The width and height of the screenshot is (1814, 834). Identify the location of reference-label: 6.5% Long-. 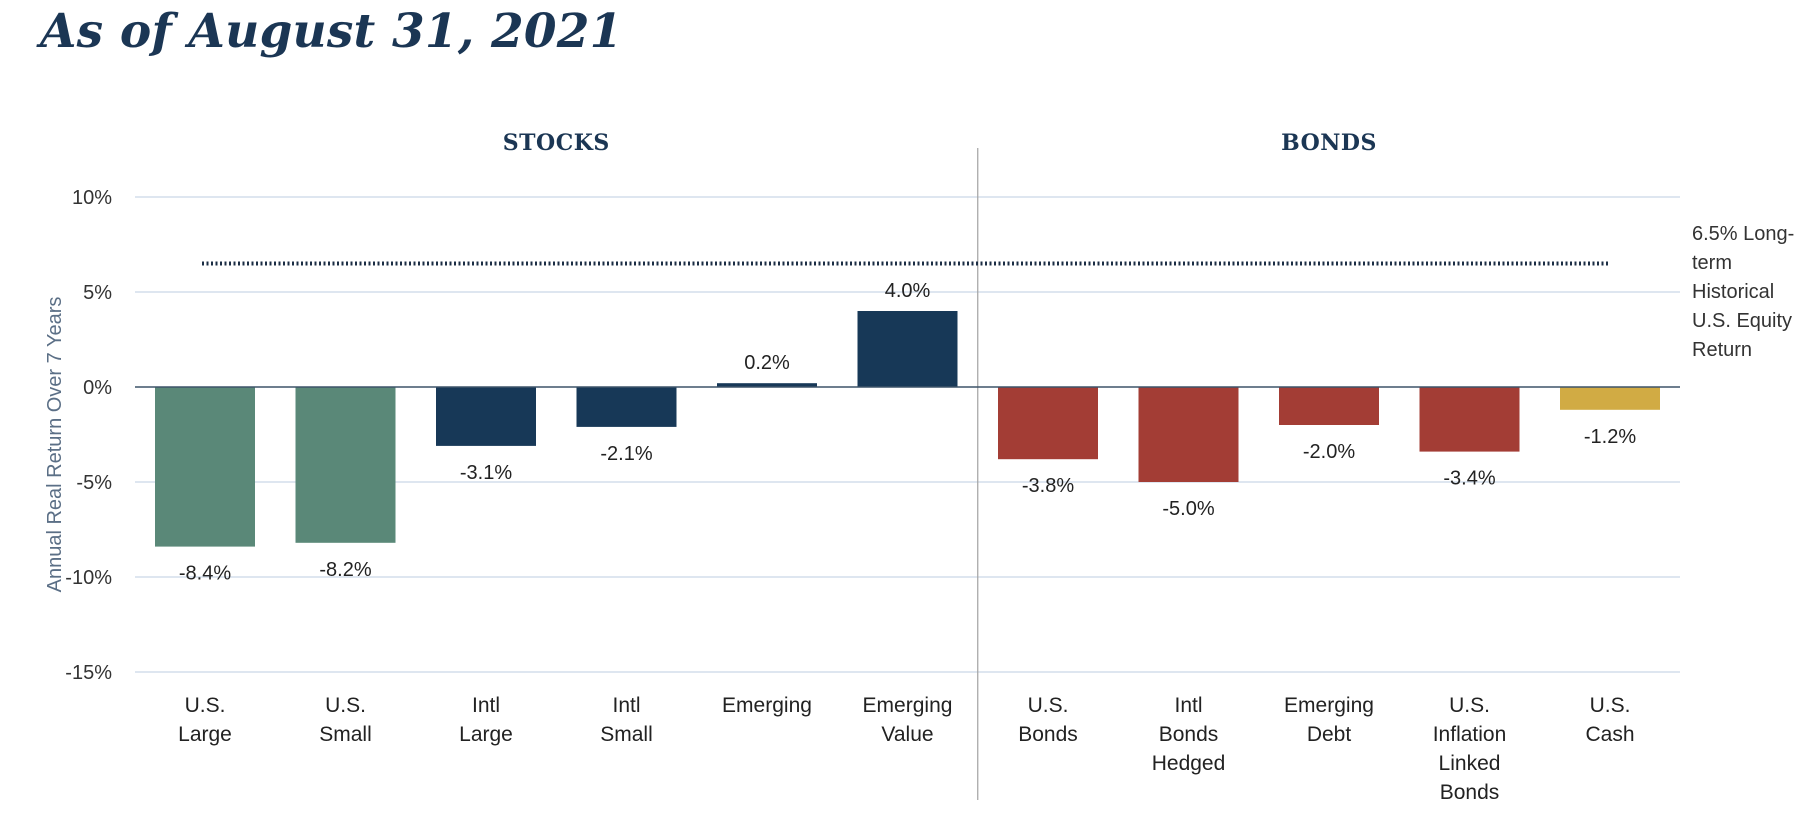
(1743, 234).